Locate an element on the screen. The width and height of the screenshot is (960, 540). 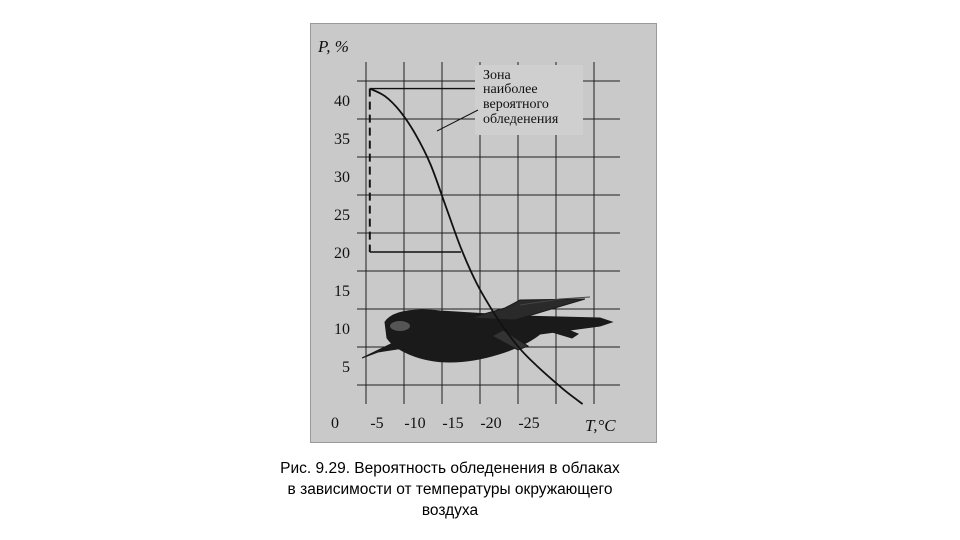
x-tick-label: 0 is located at coordinates (335, 423).